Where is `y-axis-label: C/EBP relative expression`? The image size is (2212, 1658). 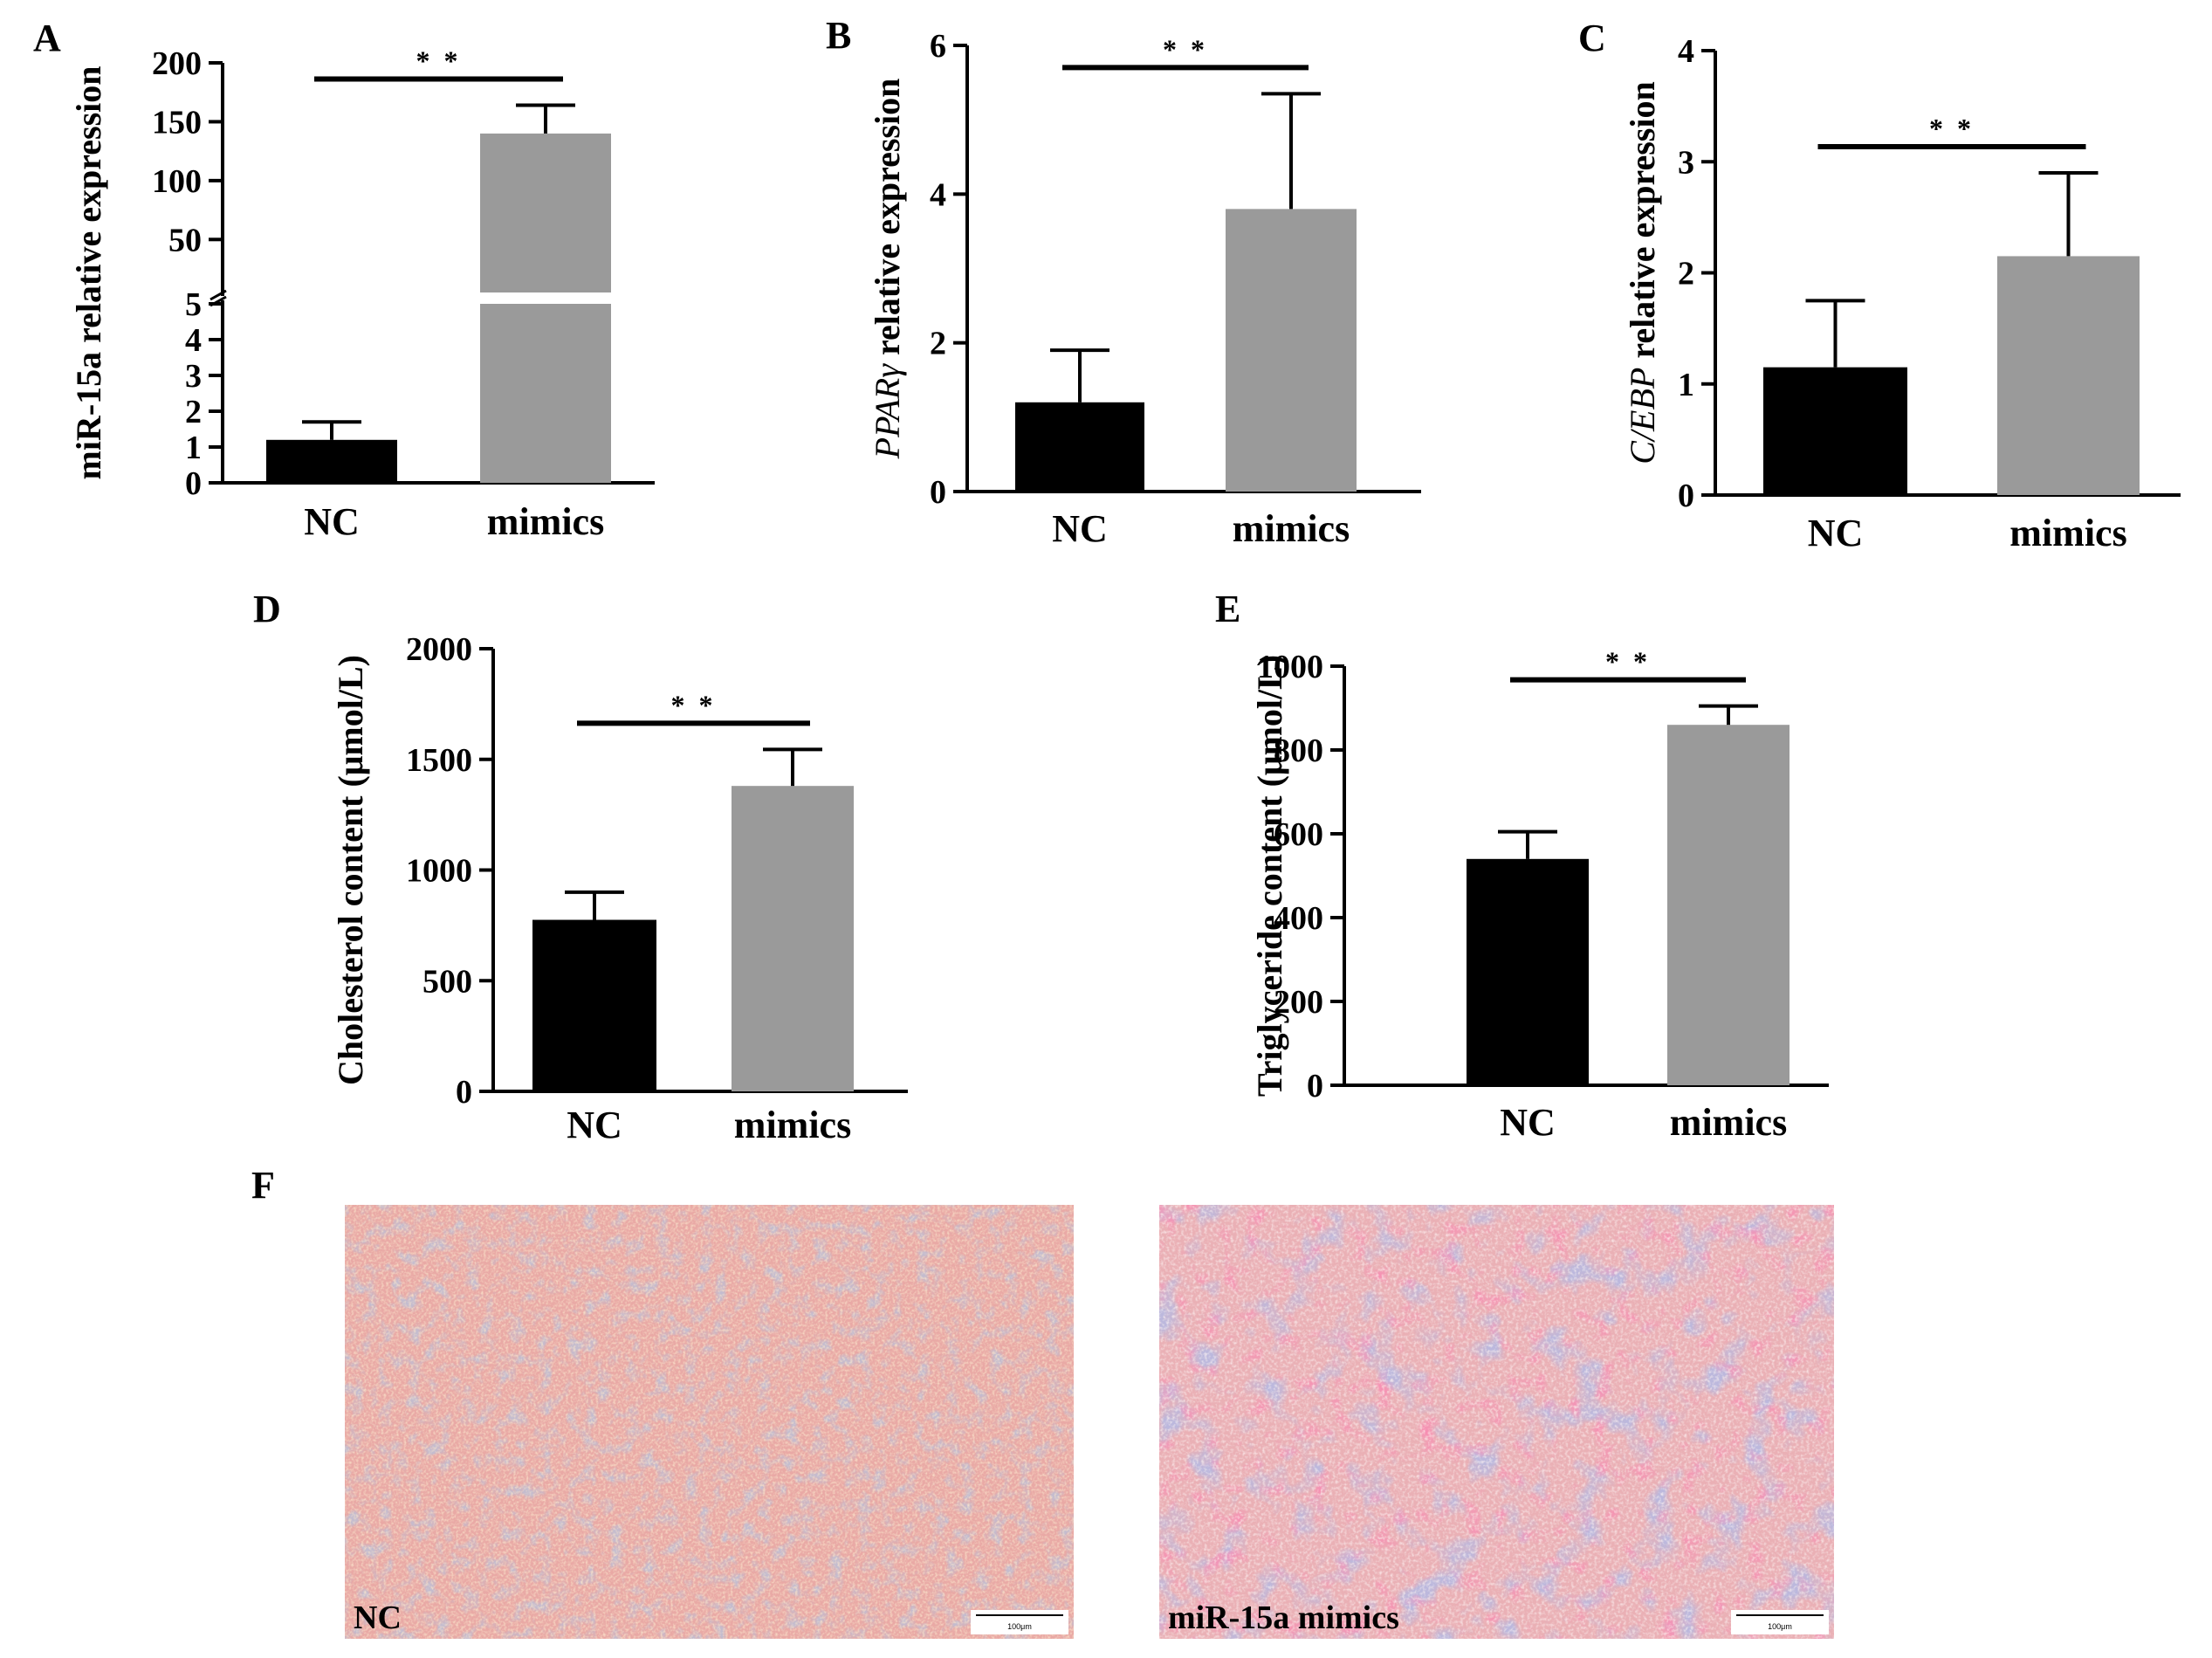 y-axis-label: C/EBP relative expression is located at coordinates (1643, 272).